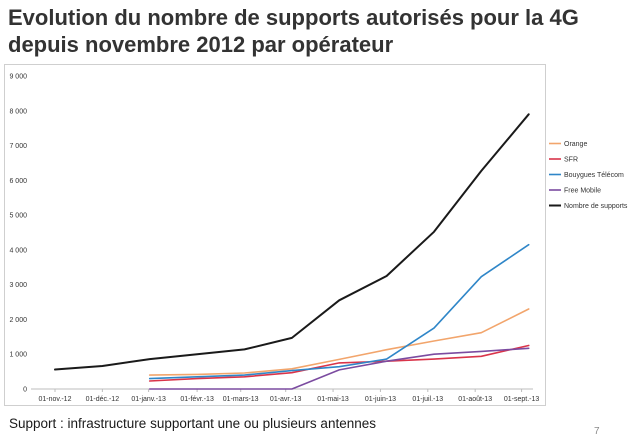  I want to click on x-tick-label: 01-janv.-13, so click(148, 399).